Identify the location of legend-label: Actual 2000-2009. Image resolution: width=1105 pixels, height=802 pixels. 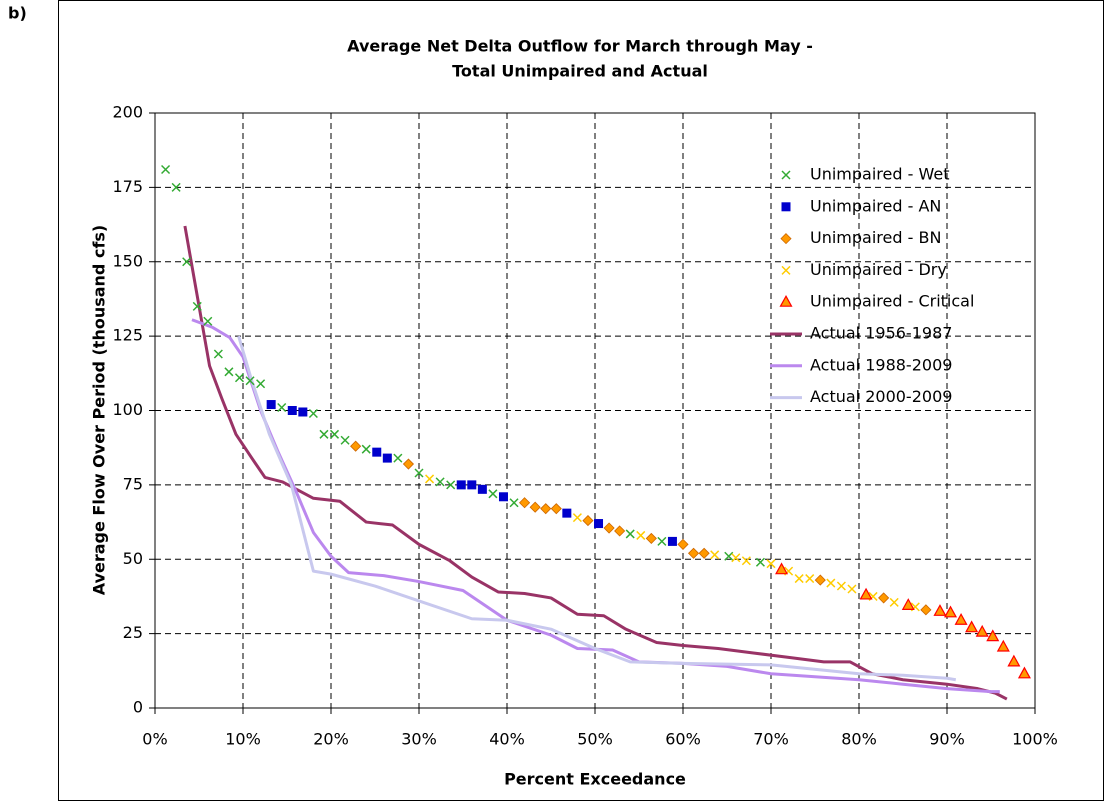
(881, 396).